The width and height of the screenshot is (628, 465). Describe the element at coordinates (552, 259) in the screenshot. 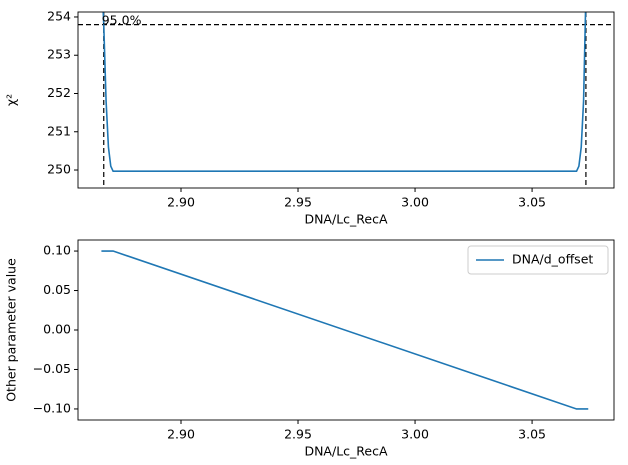

I see `legend-label: DNA/d_offset` at that location.